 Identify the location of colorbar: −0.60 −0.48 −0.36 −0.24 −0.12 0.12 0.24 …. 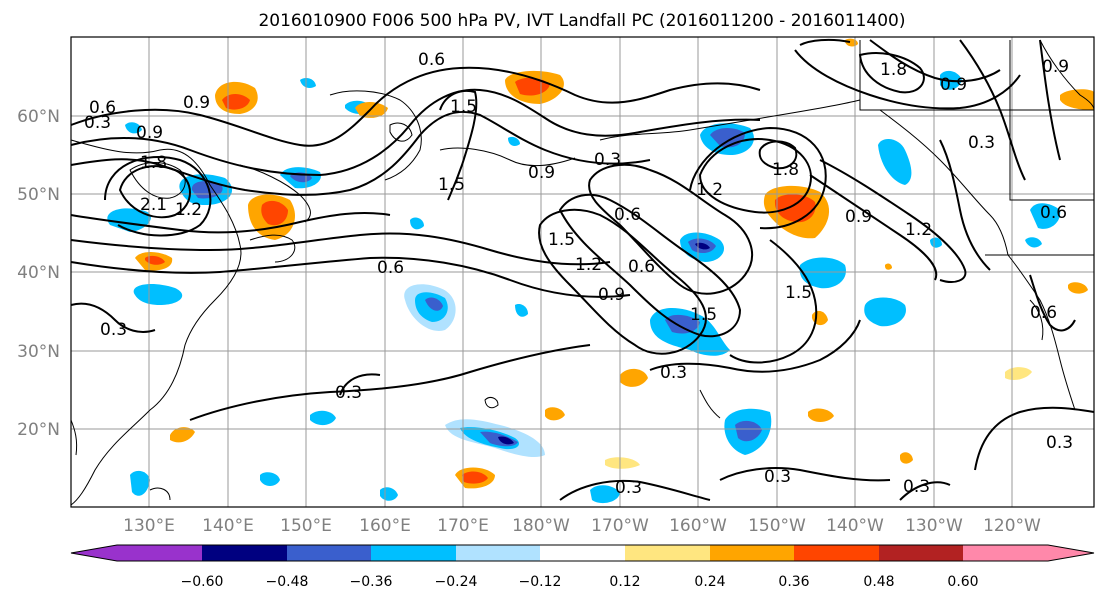
(582, 567).